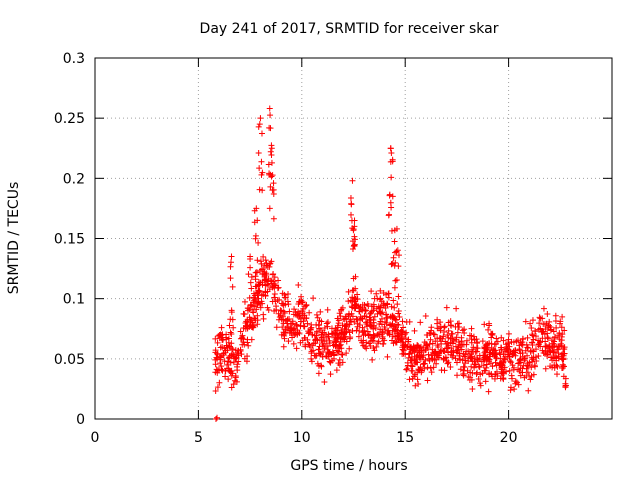 The height and width of the screenshot is (480, 640). What do you see at coordinates (69, 240) in the screenshot?
I see `y-tick-label: 0.15` at bounding box center [69, 240].